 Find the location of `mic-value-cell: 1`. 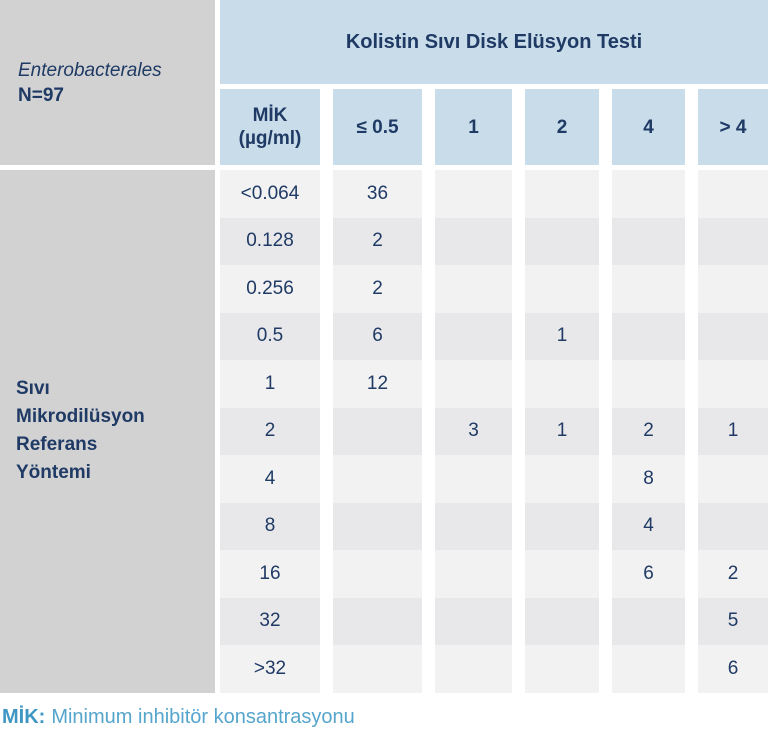

mic-value-cell: 1 is located at coordinates (270, 384).